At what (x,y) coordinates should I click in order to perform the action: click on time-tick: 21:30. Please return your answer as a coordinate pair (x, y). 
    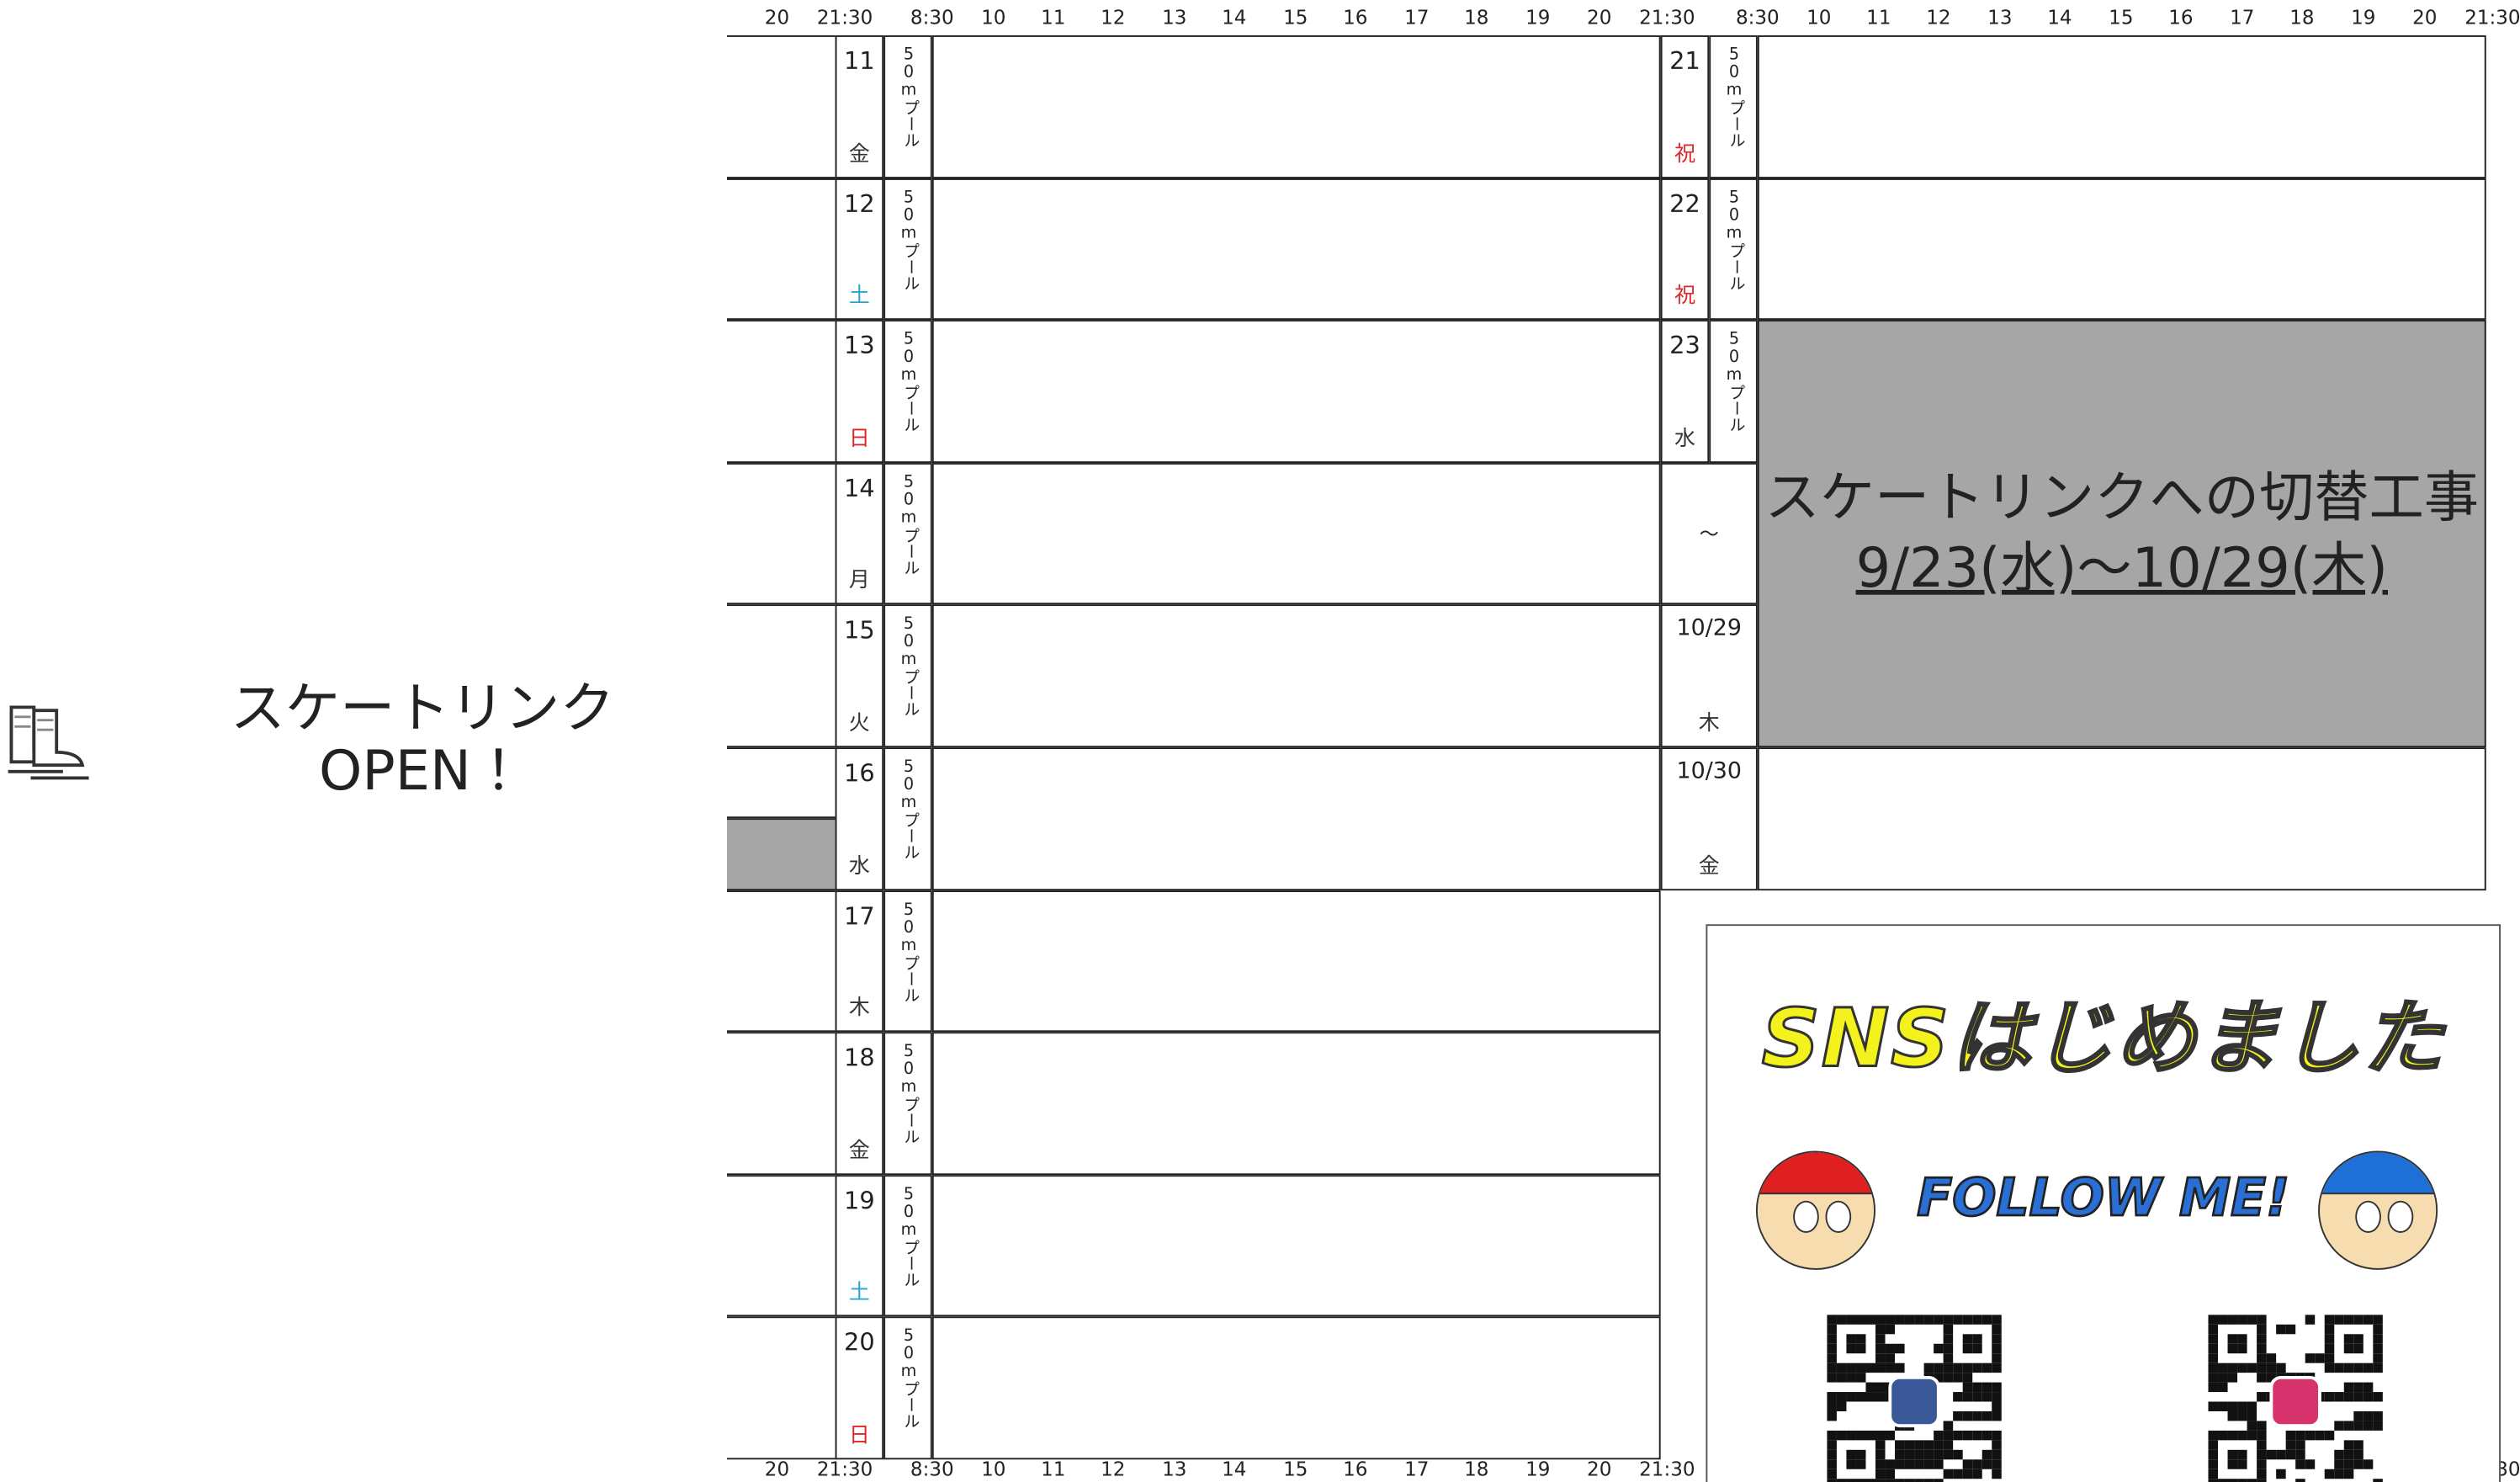
    Looking at the image, I should click on (1667, 1469).